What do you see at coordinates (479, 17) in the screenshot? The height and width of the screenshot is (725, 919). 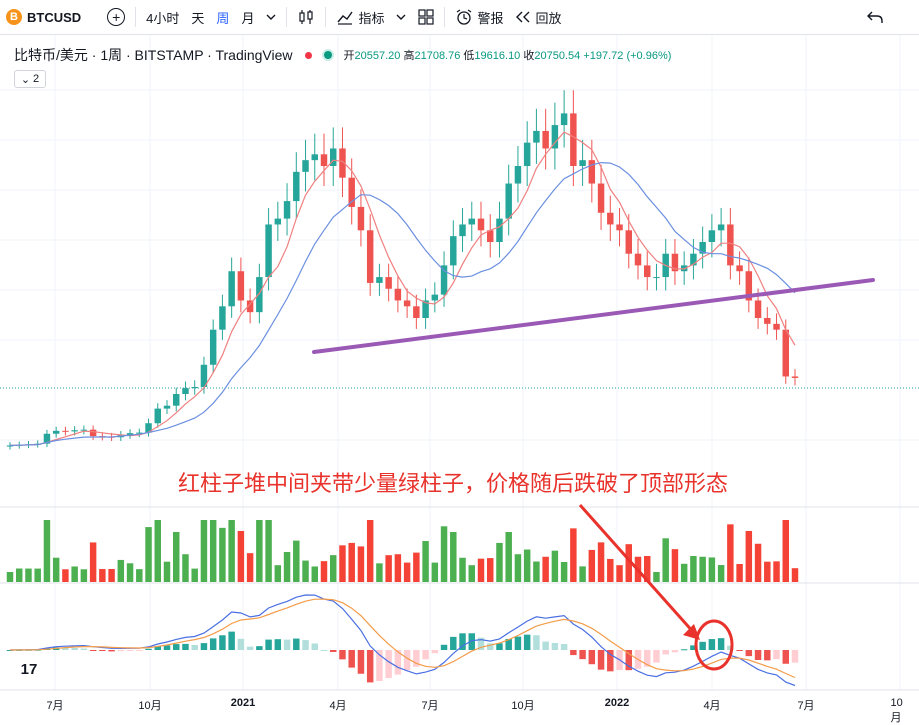 I see `alert-button: 警报` at bounding box center [479, 17].